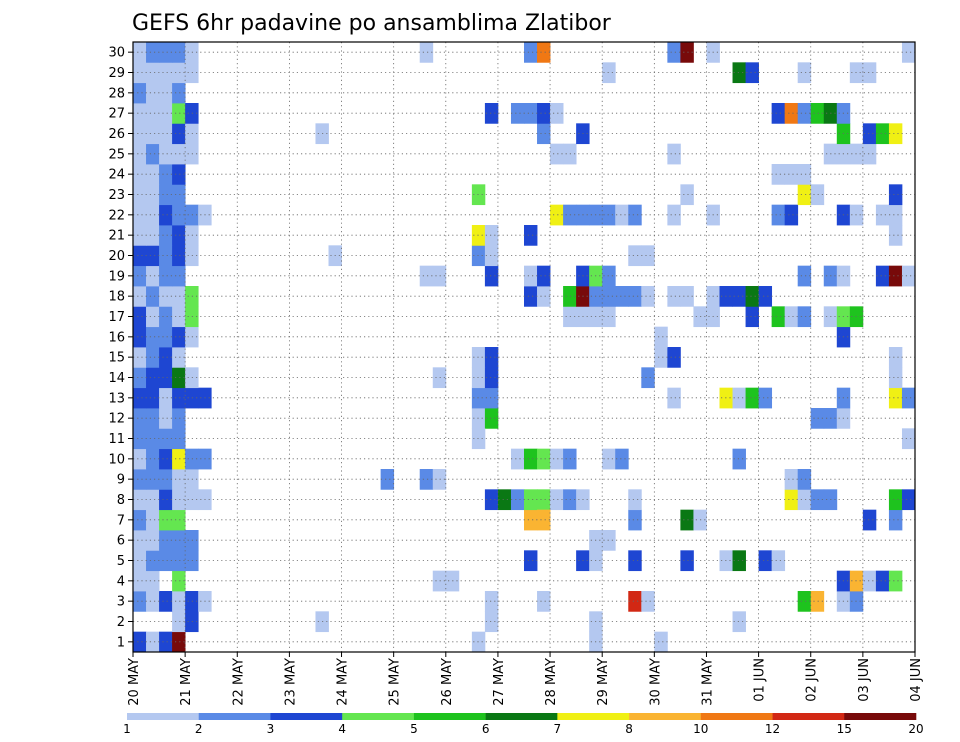 This screenshot has width=960, height=742. What do you see at coordinates (116, 114) in the screenshot?
I see `y-tick-label: 27` at bounding box center [116, 114].